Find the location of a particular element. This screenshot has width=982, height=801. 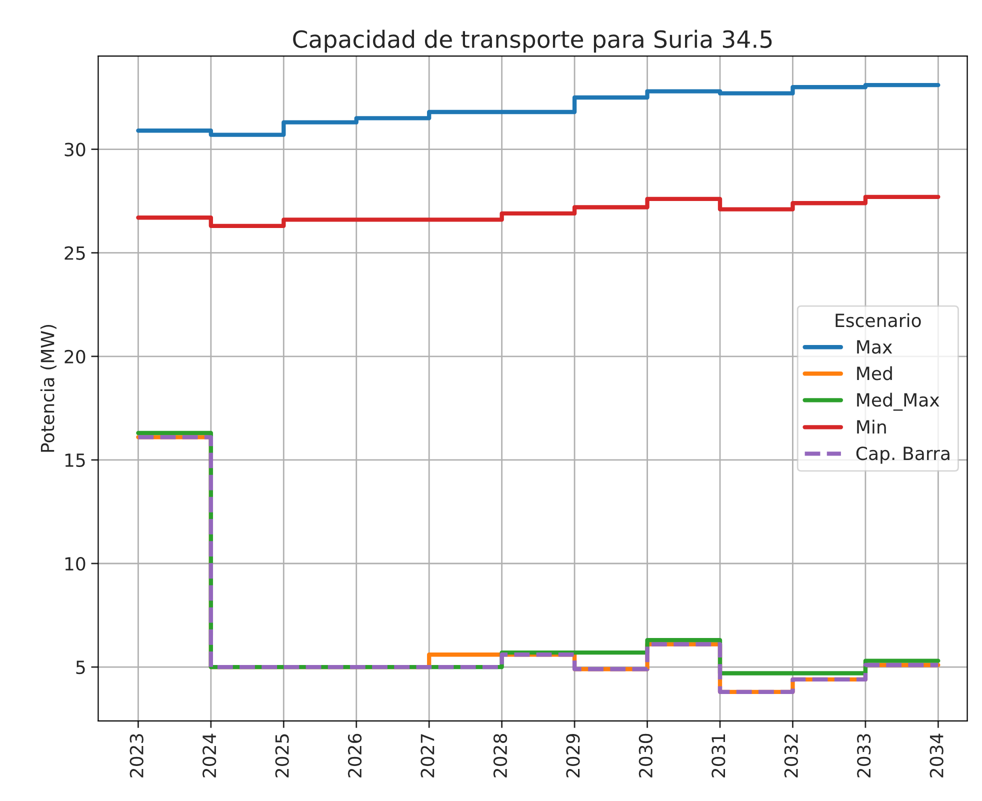

y-tick-label: 25 is located at coordinates (74, 253).